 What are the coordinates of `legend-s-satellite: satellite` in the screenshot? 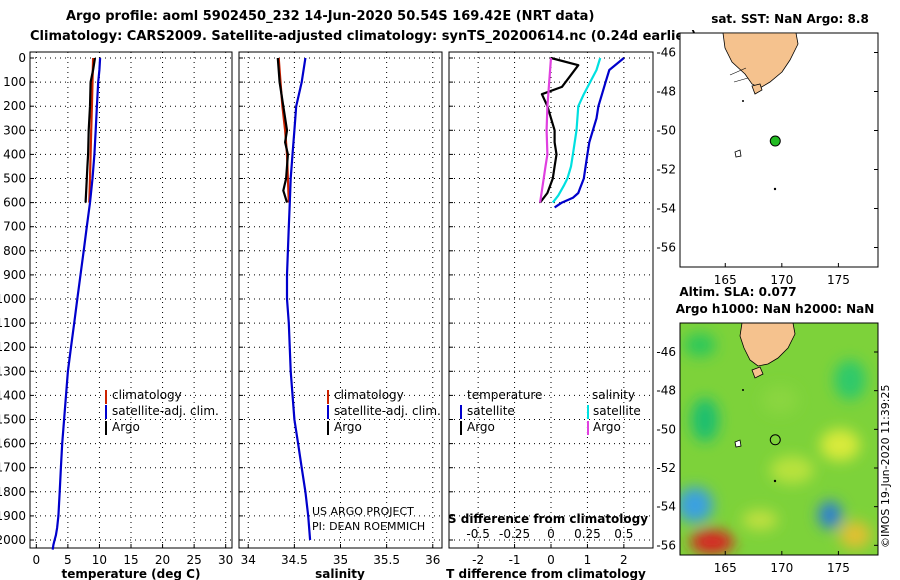 It's located at (617, 411).